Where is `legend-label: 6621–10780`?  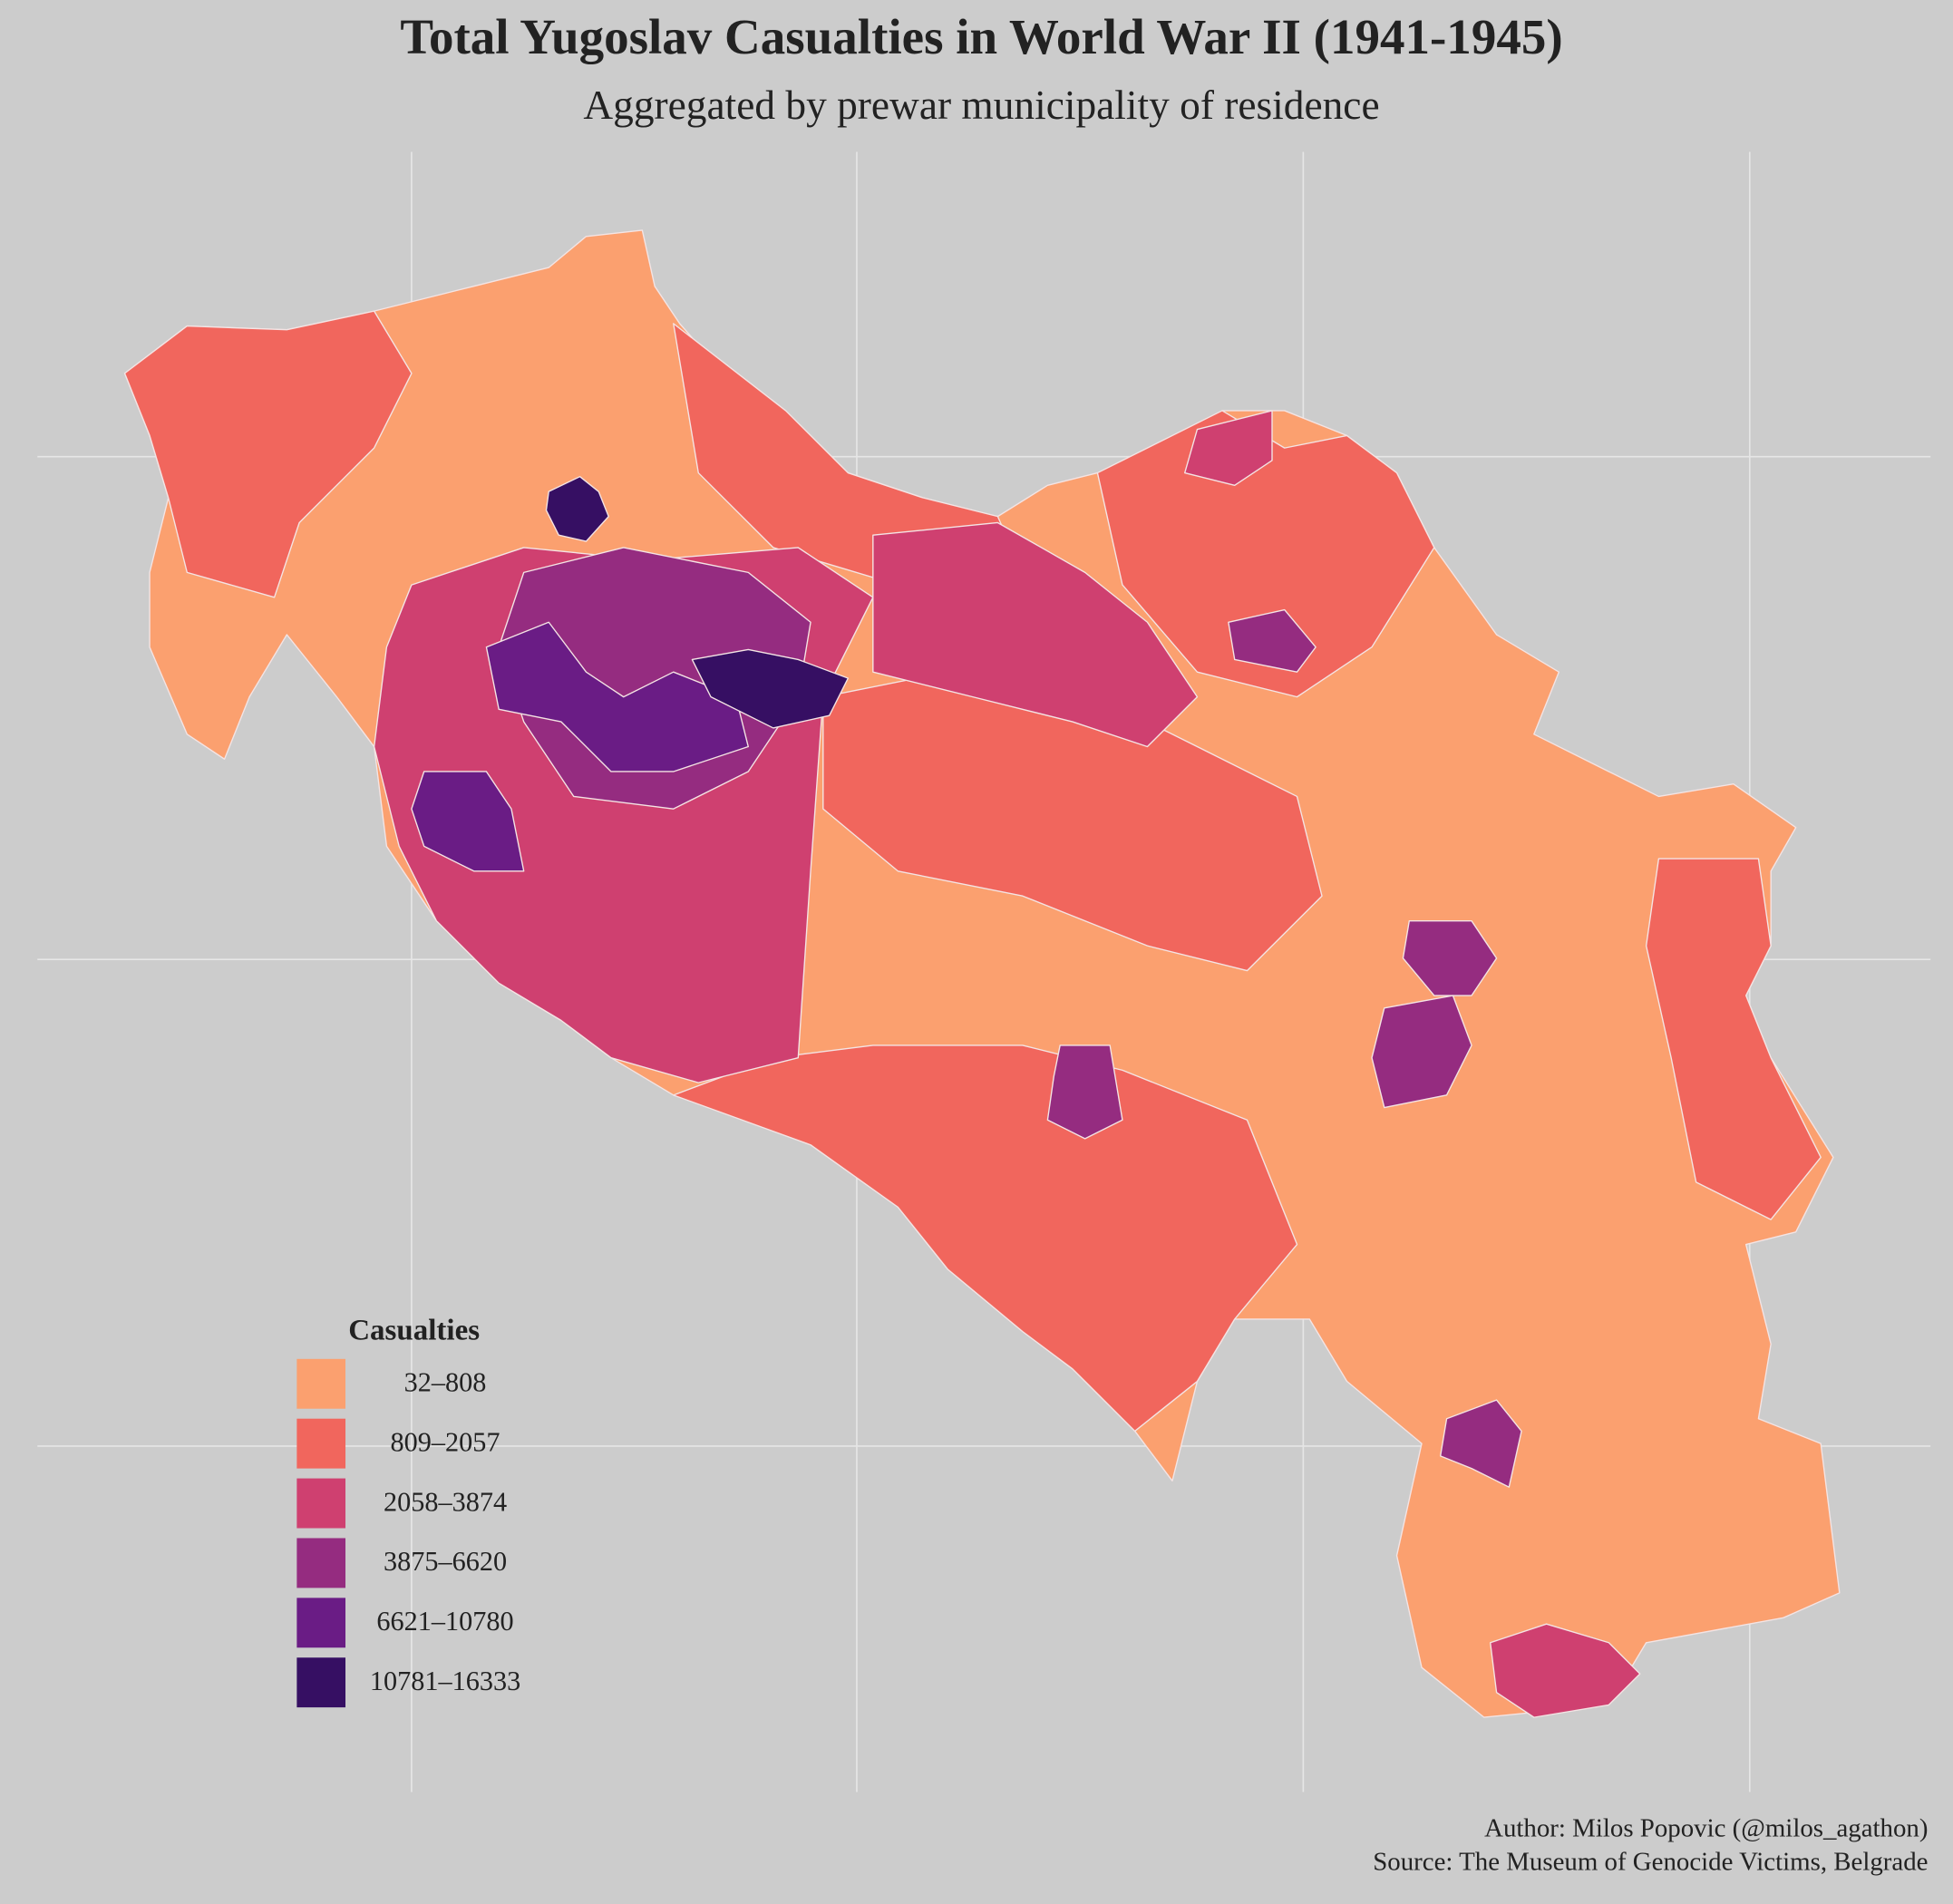 legend-label: 6621–10780 is located at coordinates (444, 1621).